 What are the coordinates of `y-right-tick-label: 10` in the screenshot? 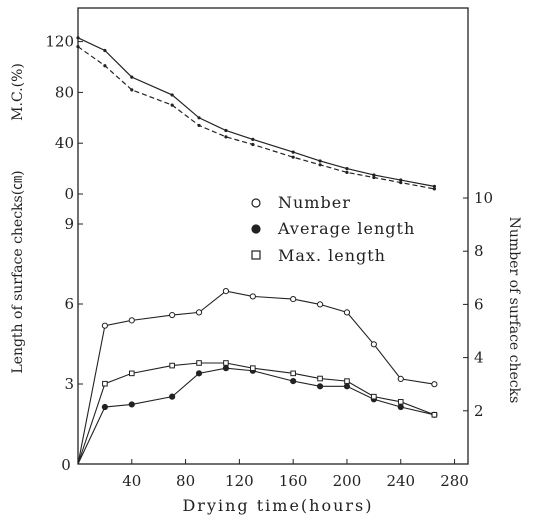 It's located at (483, 198).